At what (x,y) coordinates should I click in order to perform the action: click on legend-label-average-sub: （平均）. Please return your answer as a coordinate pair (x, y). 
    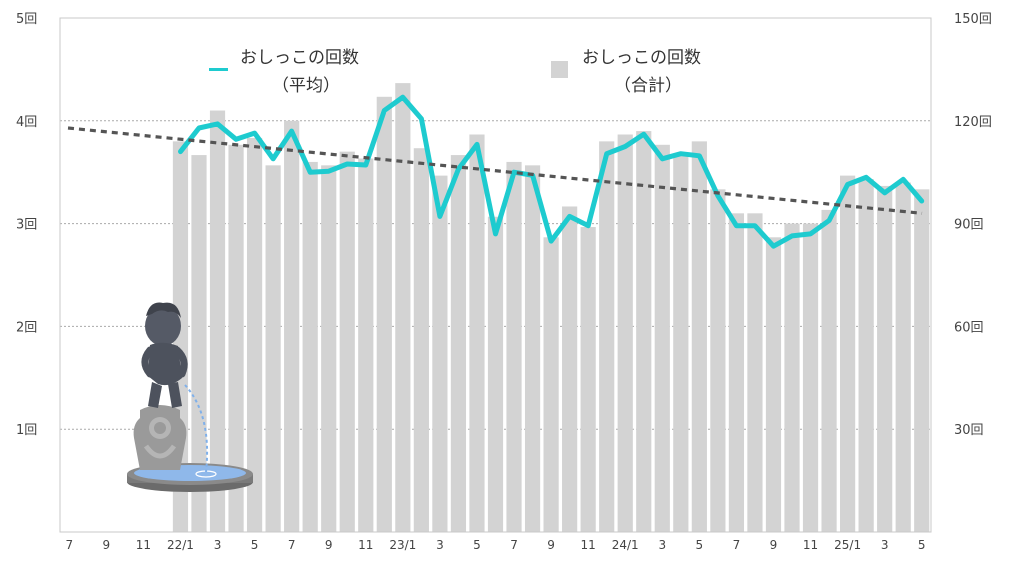
    Looking at the image, I should click on (306, 86).